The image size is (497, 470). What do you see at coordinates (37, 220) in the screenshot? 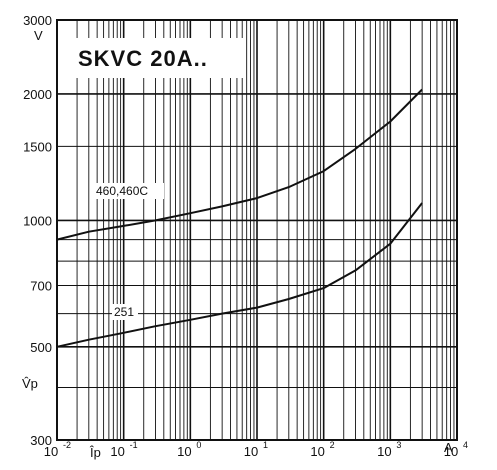
I see `y-tick-label: 1000` at bounding box center [37, 220].